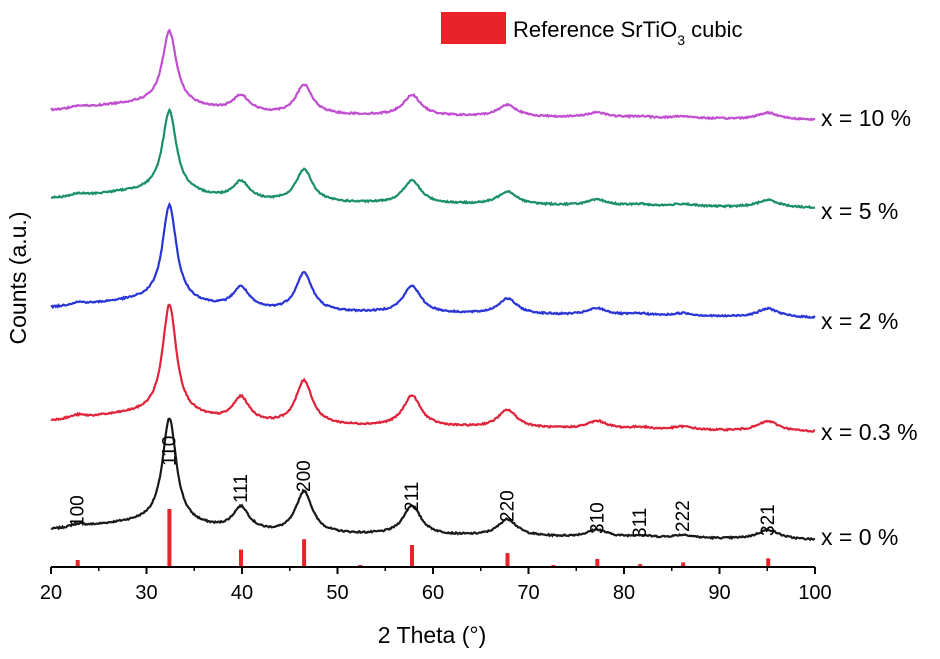 Image resolution: width=940 pixels, height=659 pixels. Describe the element at coordinates (508, 506) in the screenshot. I see `peak-label: 220` at that location.